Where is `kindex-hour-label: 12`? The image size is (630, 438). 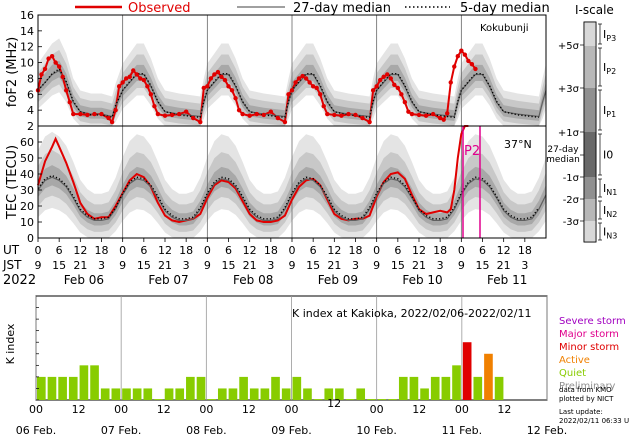 kindex-hour-label: 12 is located at coordinates (504, 409).